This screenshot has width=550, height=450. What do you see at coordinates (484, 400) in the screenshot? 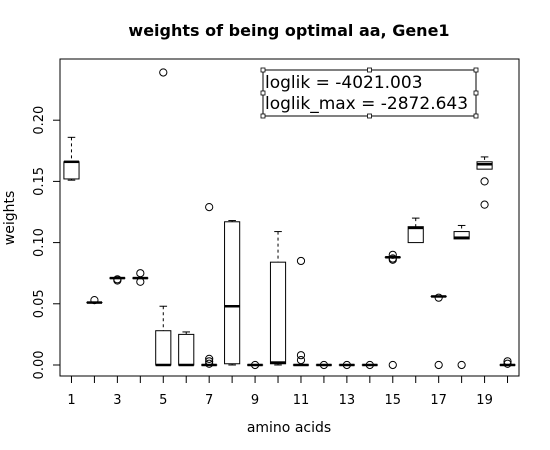
I see `x-tick-label: 19` at bounding box center [484, 400].